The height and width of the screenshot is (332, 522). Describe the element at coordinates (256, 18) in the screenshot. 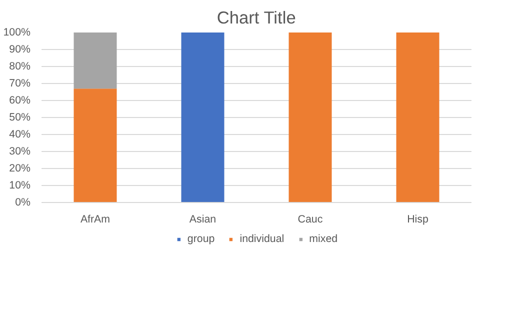

I see `chart-title: Chart Title` at that location.